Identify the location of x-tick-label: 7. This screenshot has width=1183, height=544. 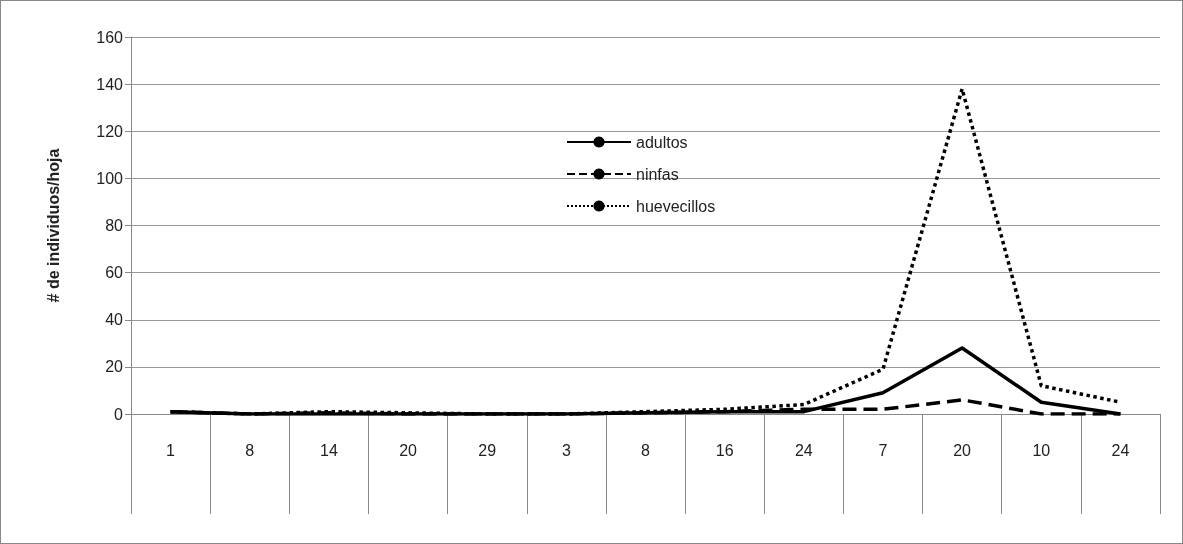
(883, 450).